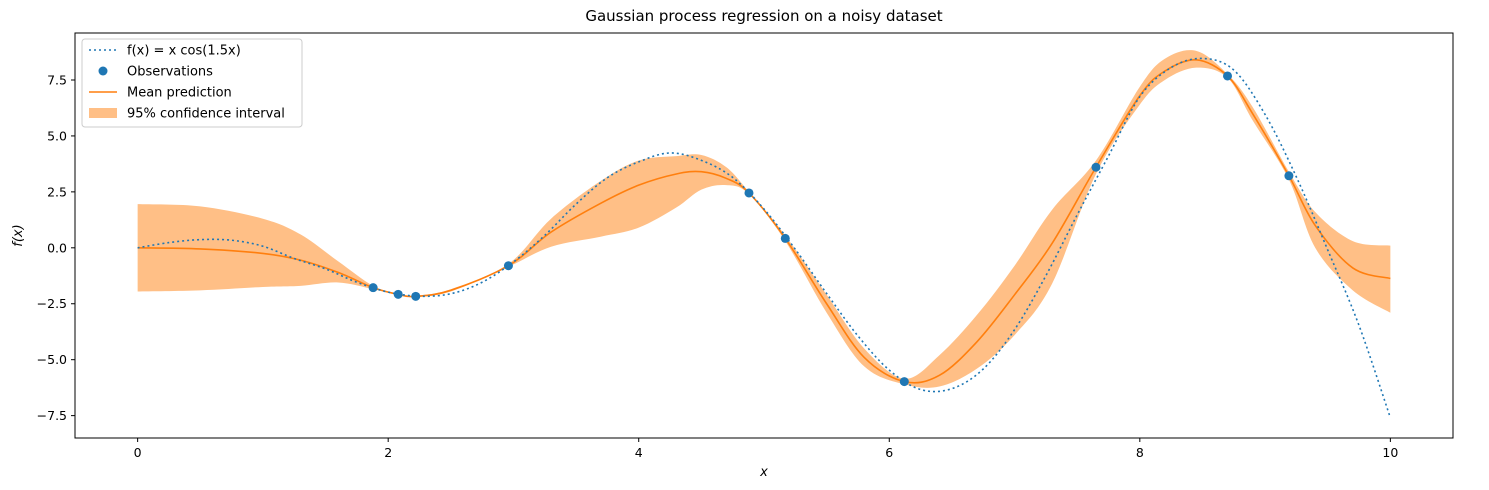 Image resolution: width=1489 pixels, height=490 pixels. I want to click on x-tick-label: 4, so click(639, 452).